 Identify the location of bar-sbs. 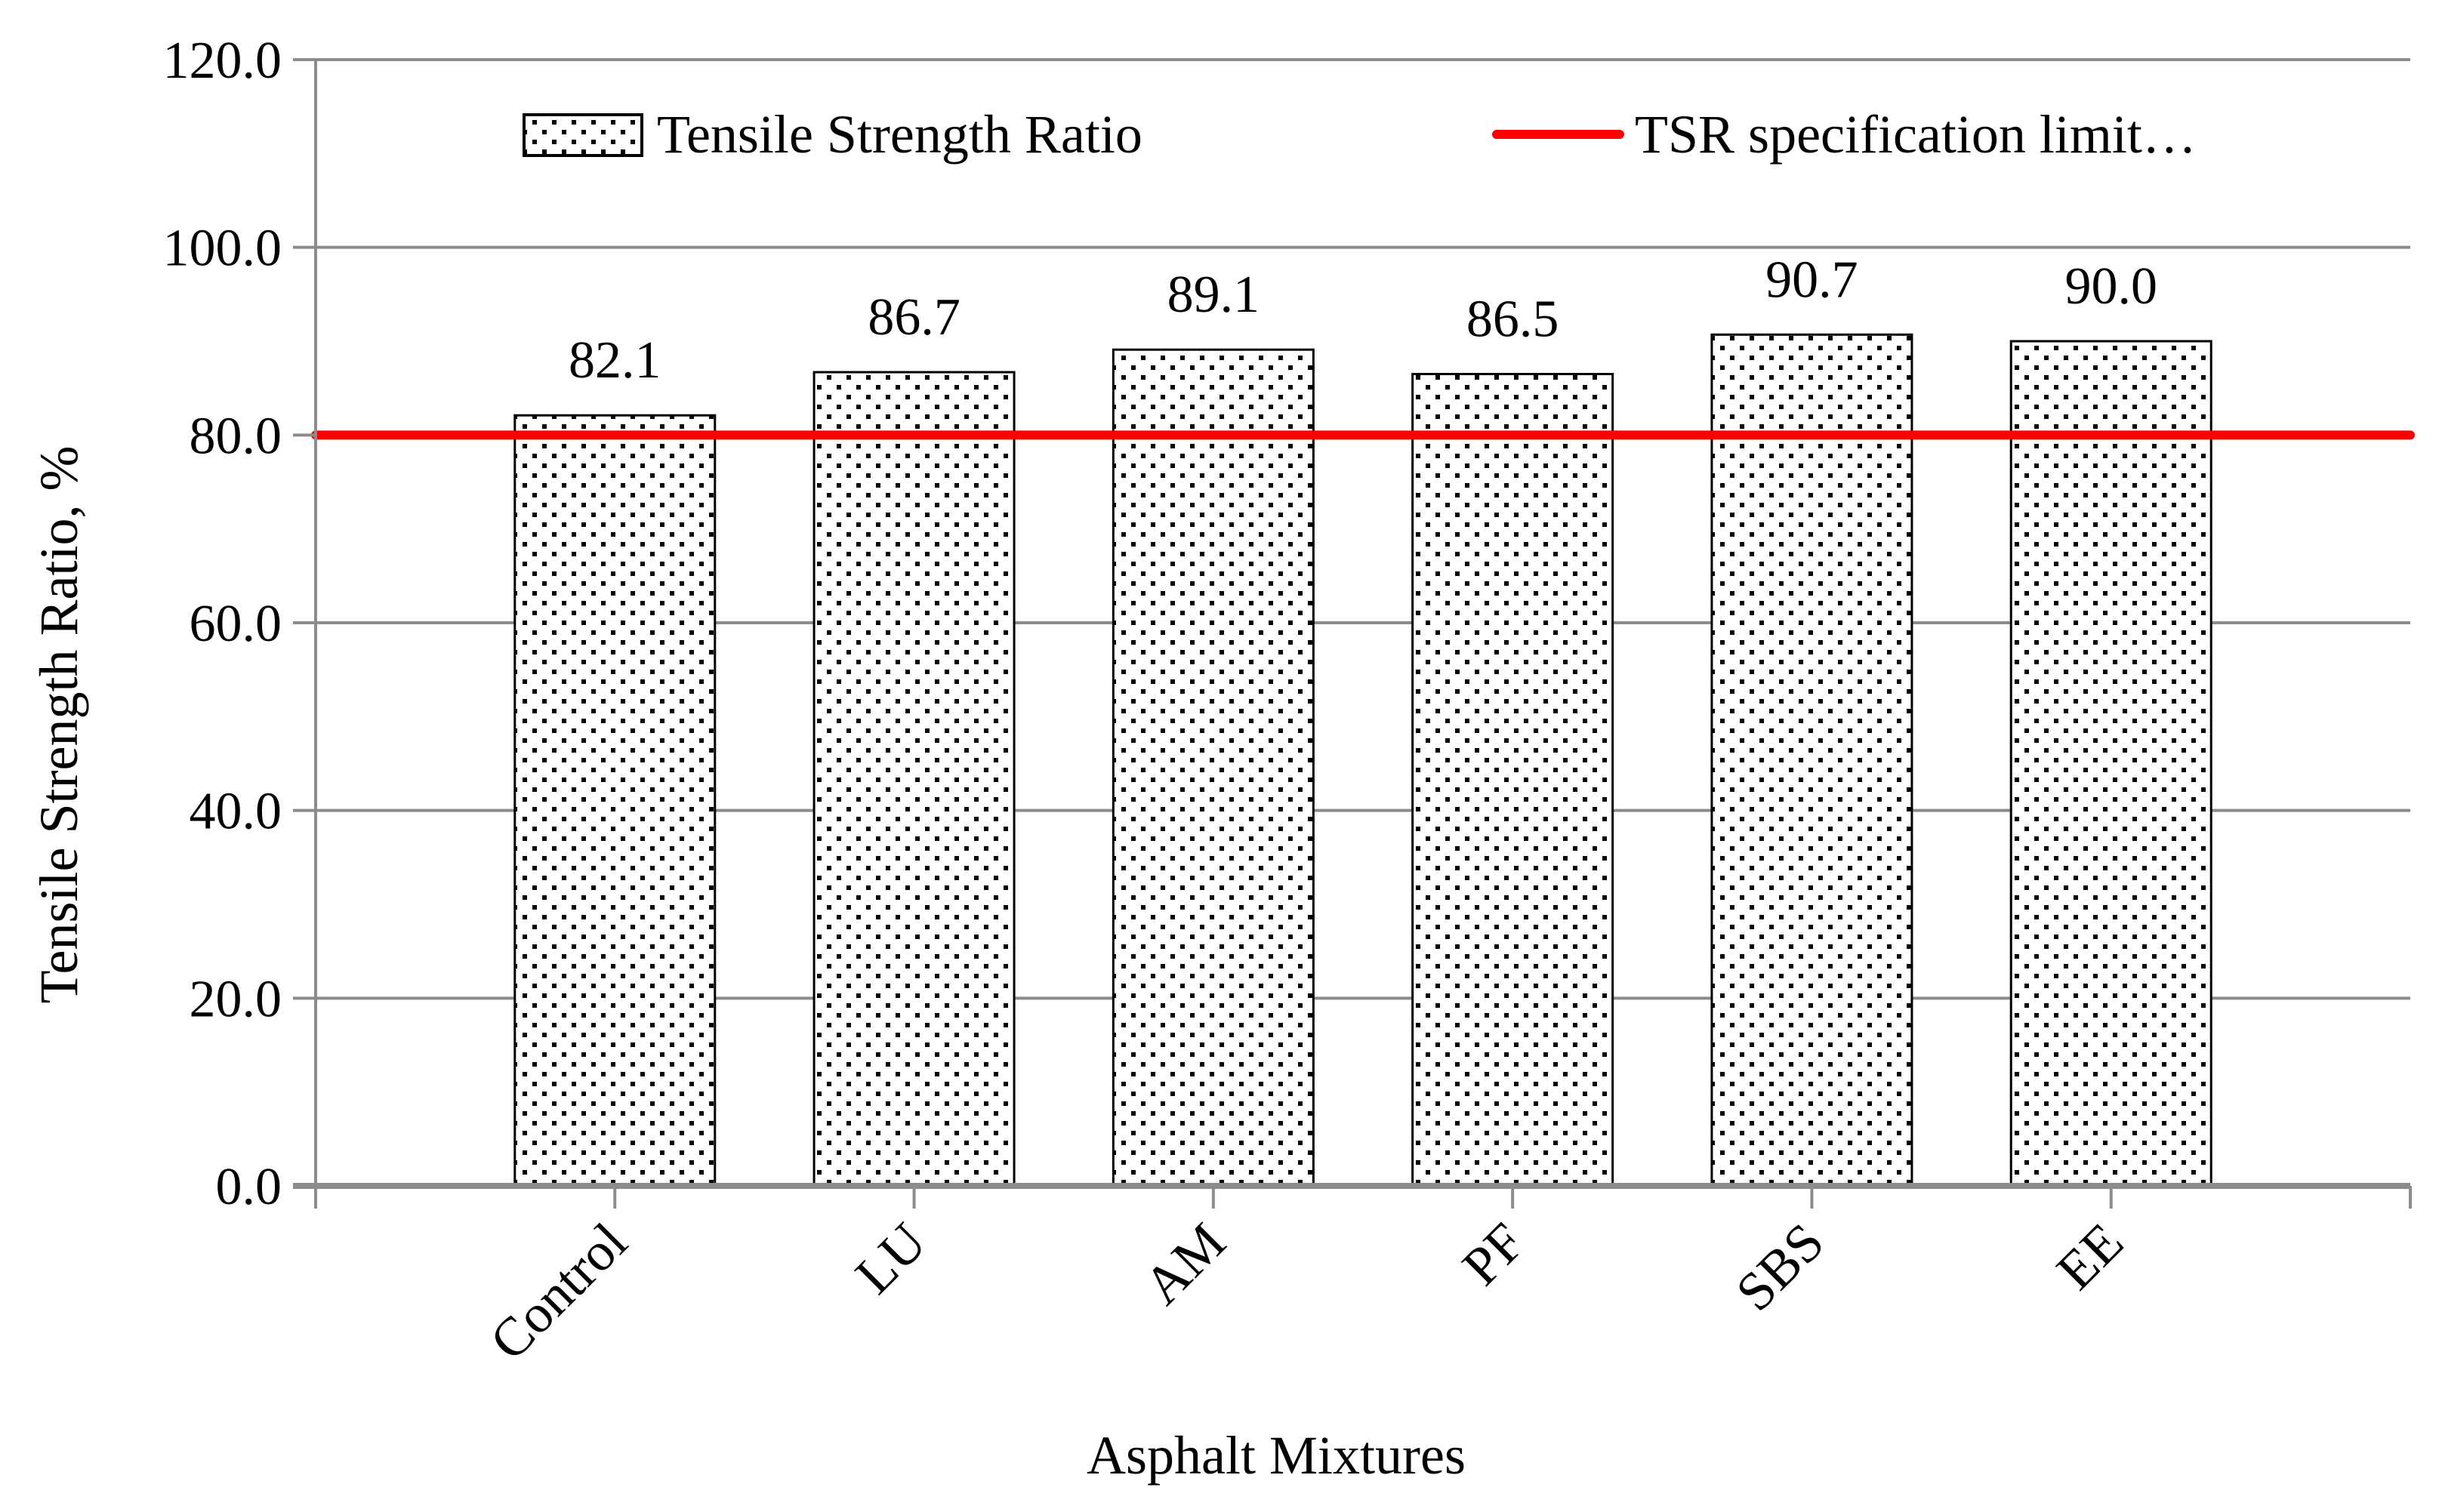
(1811, 760).